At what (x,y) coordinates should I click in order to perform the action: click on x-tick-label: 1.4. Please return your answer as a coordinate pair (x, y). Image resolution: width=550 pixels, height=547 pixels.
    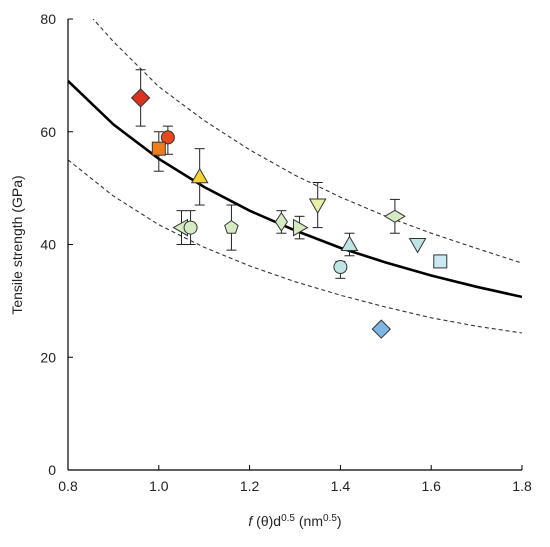
    Looking at the image, I should click on (341, 486).